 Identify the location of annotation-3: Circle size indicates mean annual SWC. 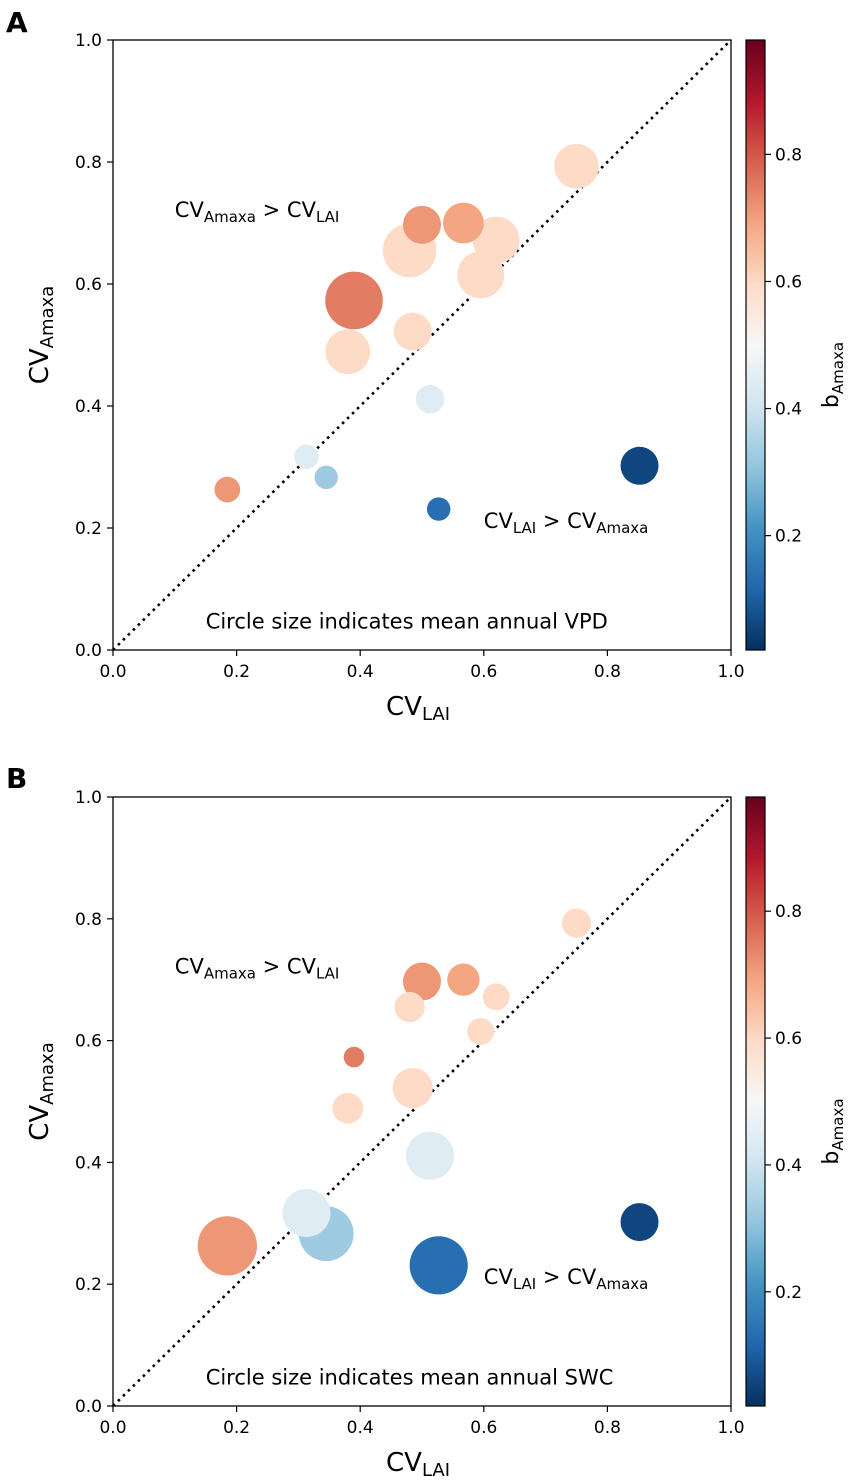
(410, 1378).